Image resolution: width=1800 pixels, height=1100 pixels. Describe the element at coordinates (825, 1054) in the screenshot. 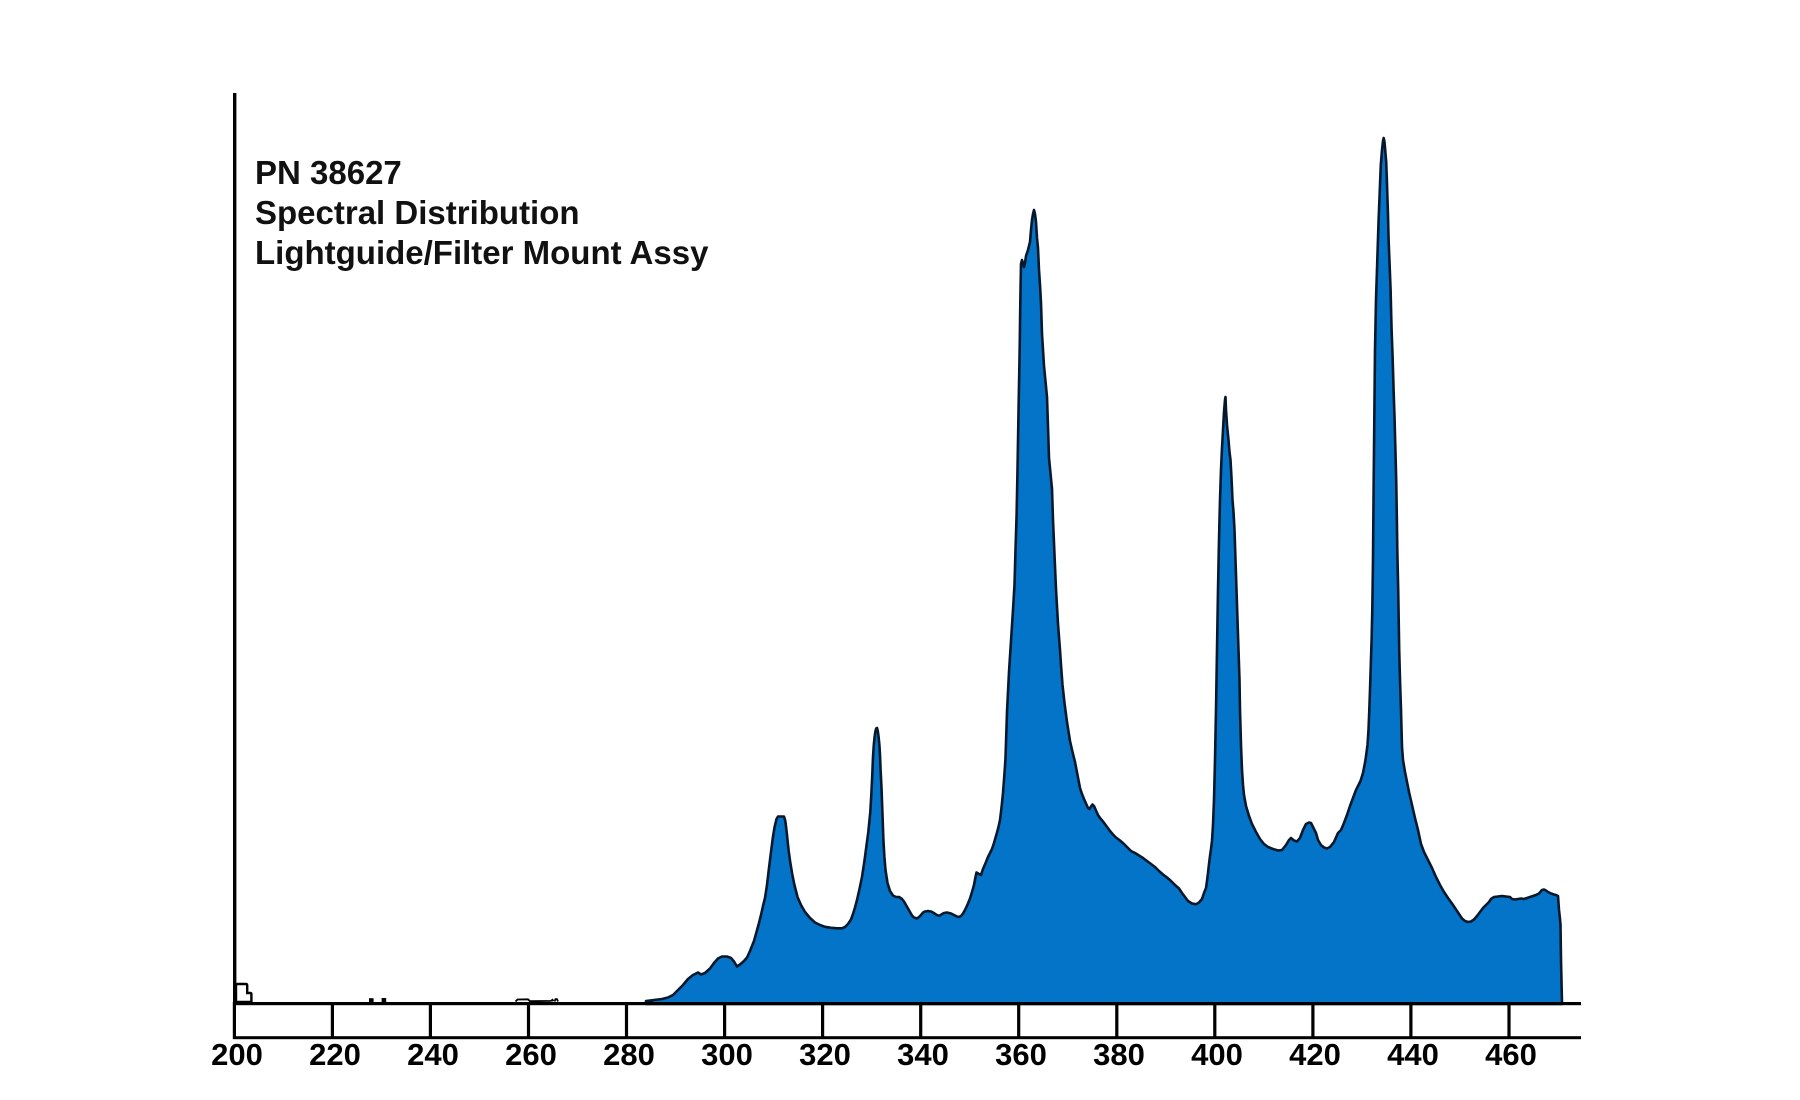

I see `svg-text: 320` at that location.